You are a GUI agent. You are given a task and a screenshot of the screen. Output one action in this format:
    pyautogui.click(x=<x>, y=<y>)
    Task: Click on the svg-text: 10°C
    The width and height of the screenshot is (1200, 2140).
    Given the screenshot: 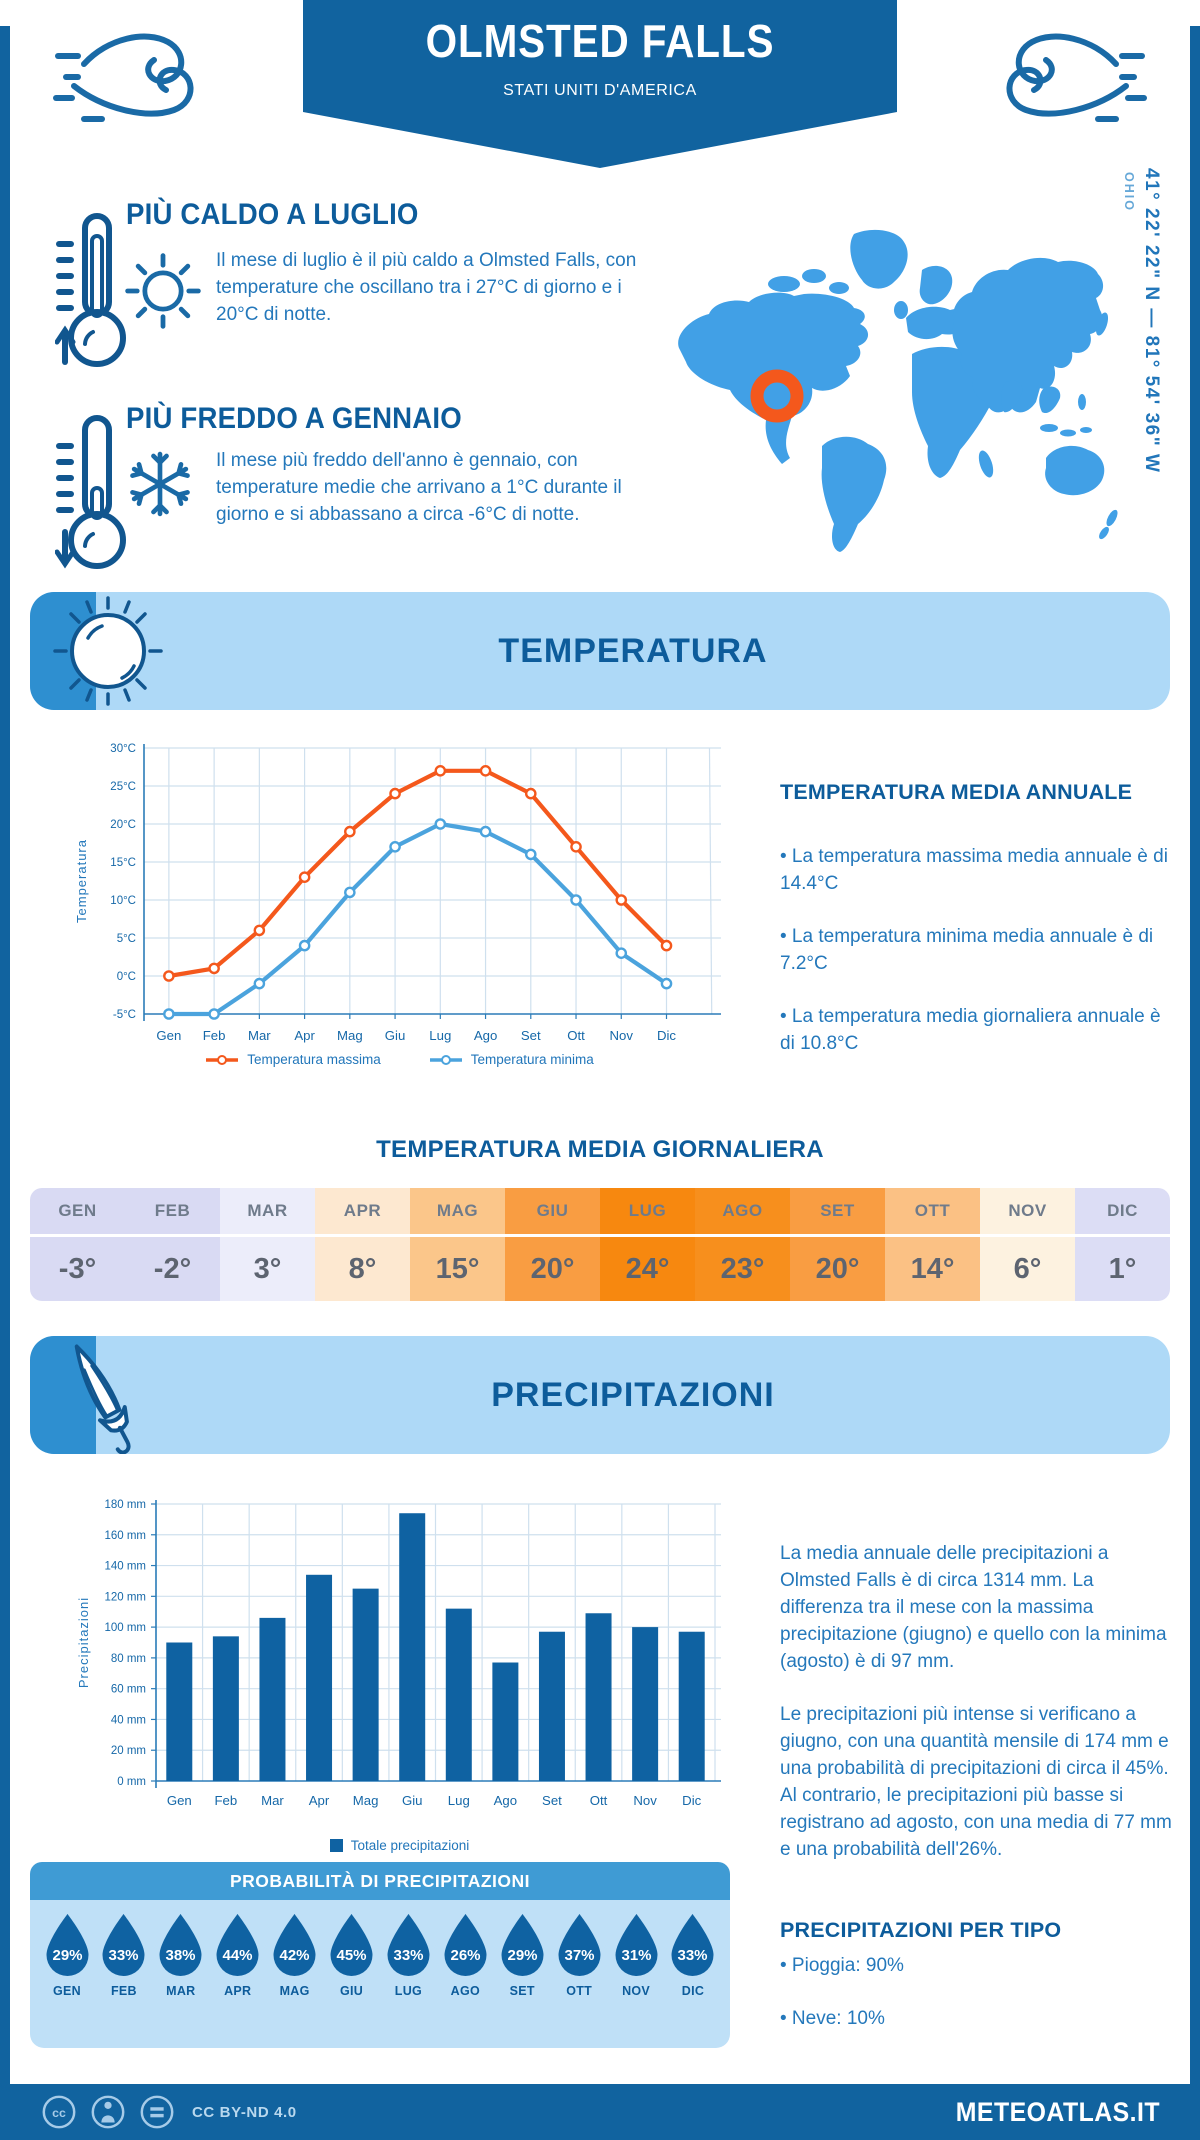 What is the action you would take?
    pyautogui.click(x=123, y=901)
    